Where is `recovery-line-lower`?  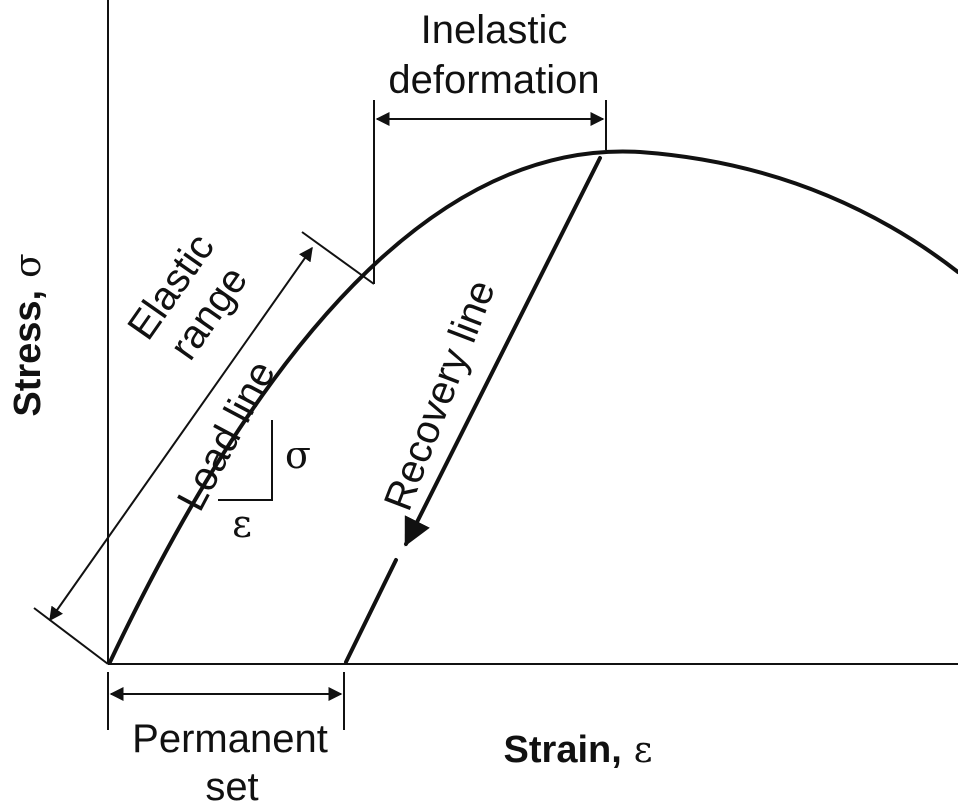 recovery-line-lower is located at coordinates (371, 611).